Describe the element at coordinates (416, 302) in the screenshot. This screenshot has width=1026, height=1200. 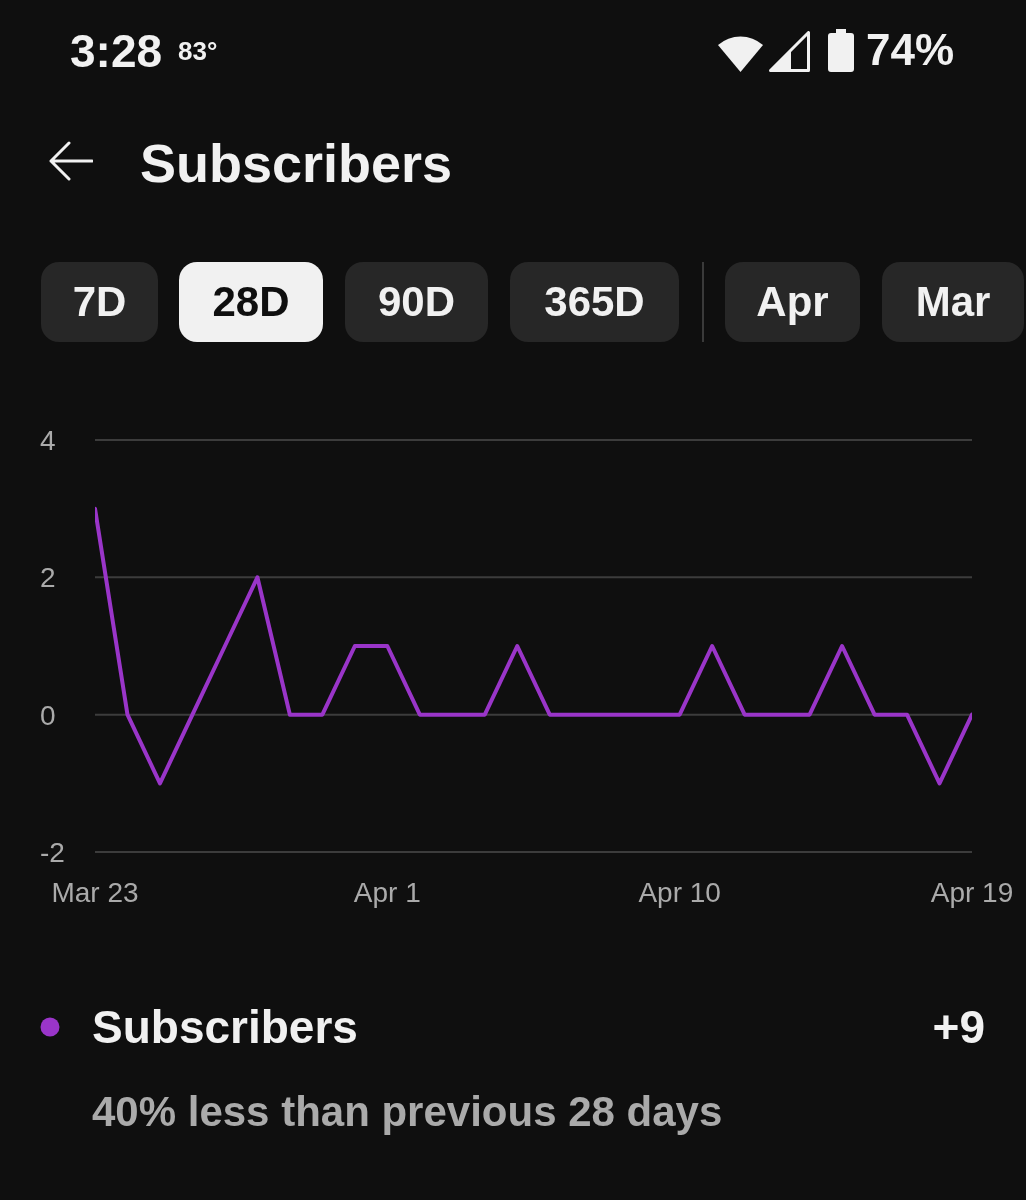
I see `tab-button: 90D` at that location.